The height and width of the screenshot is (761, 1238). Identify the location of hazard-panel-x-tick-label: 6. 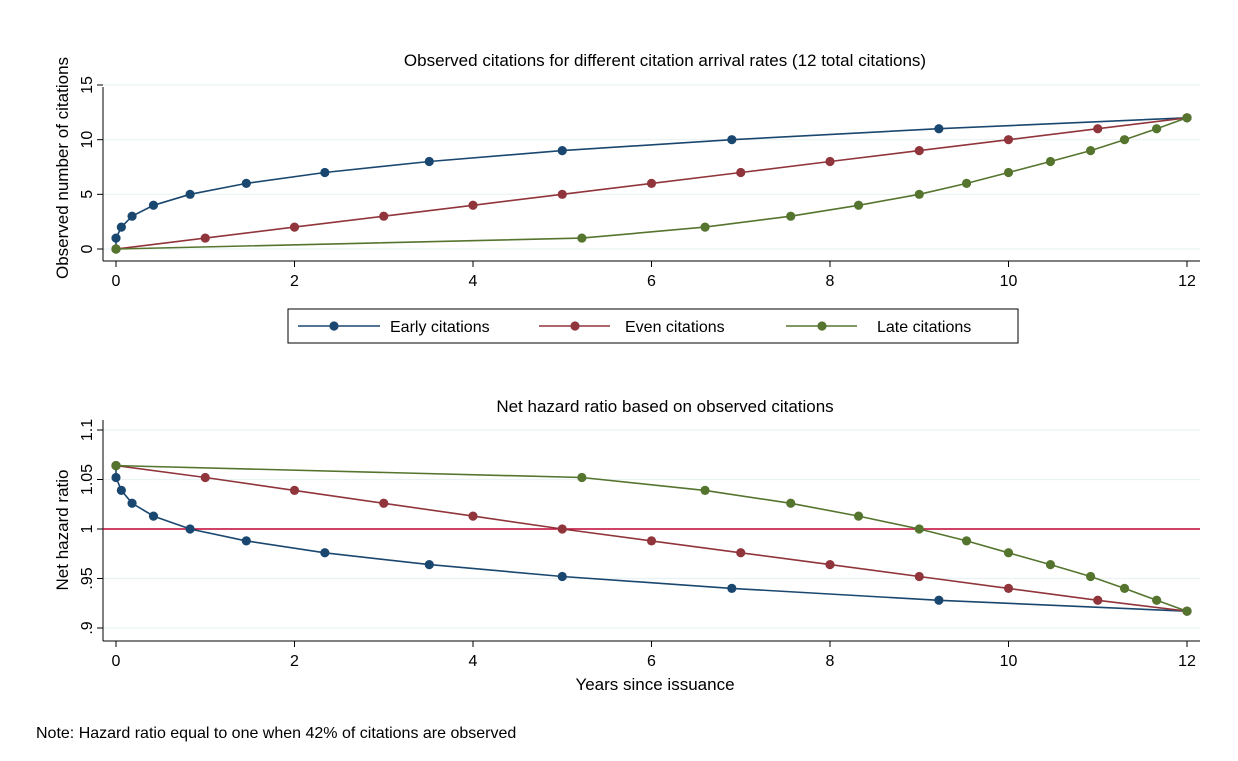
(651, 661).